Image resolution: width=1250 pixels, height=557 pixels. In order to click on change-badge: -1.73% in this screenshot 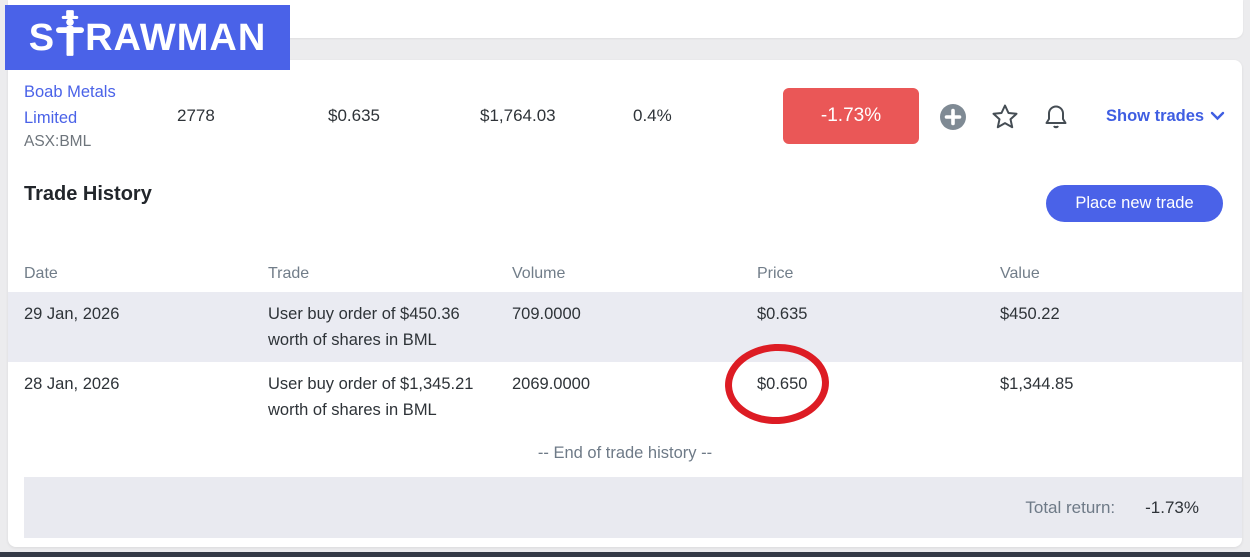, I will do `click(851, 116)`.